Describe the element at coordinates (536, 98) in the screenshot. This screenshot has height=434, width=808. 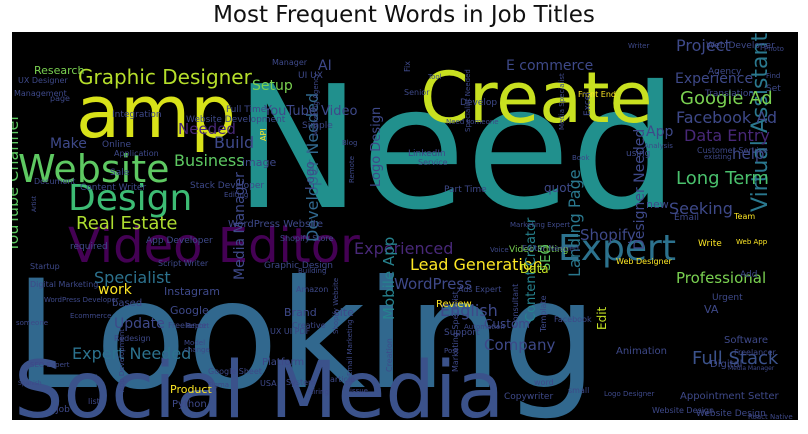
I see `word-create: Create` at that location.